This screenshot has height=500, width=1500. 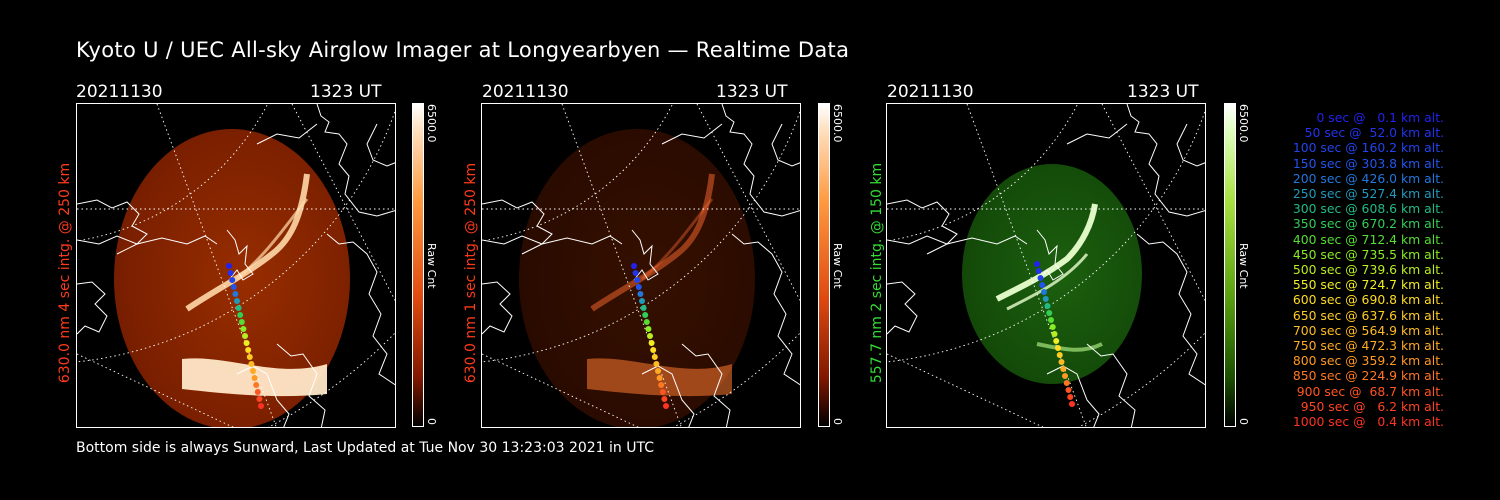 What do you see at coordinates (1368, 254) in the screenshot?
I see `legend-entry: 450 sec @ 735.5 km alt.` at bounding box center [1368, 254].